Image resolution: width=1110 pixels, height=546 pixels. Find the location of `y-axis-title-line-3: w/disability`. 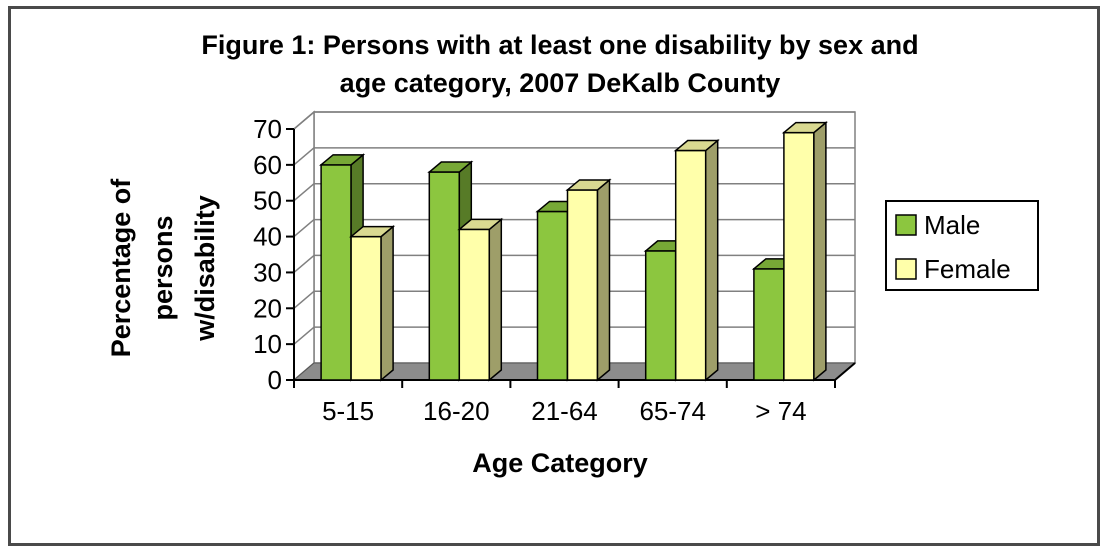

y-axis-title-line-3: w/disability is located at coordinates (205, 268).